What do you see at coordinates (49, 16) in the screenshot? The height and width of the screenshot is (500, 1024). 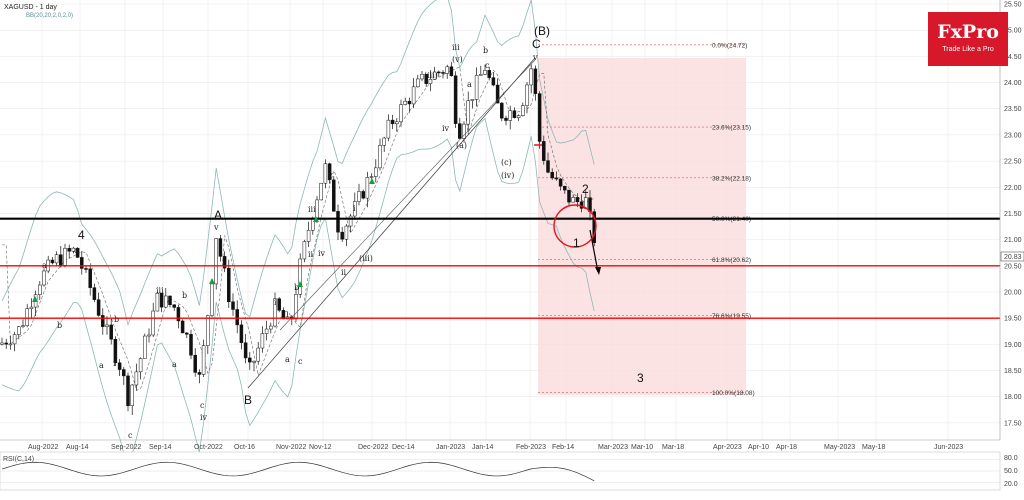 I see `indicator-label: BB(20,20,2,0,2,0)` at bounding box center [49, 16].